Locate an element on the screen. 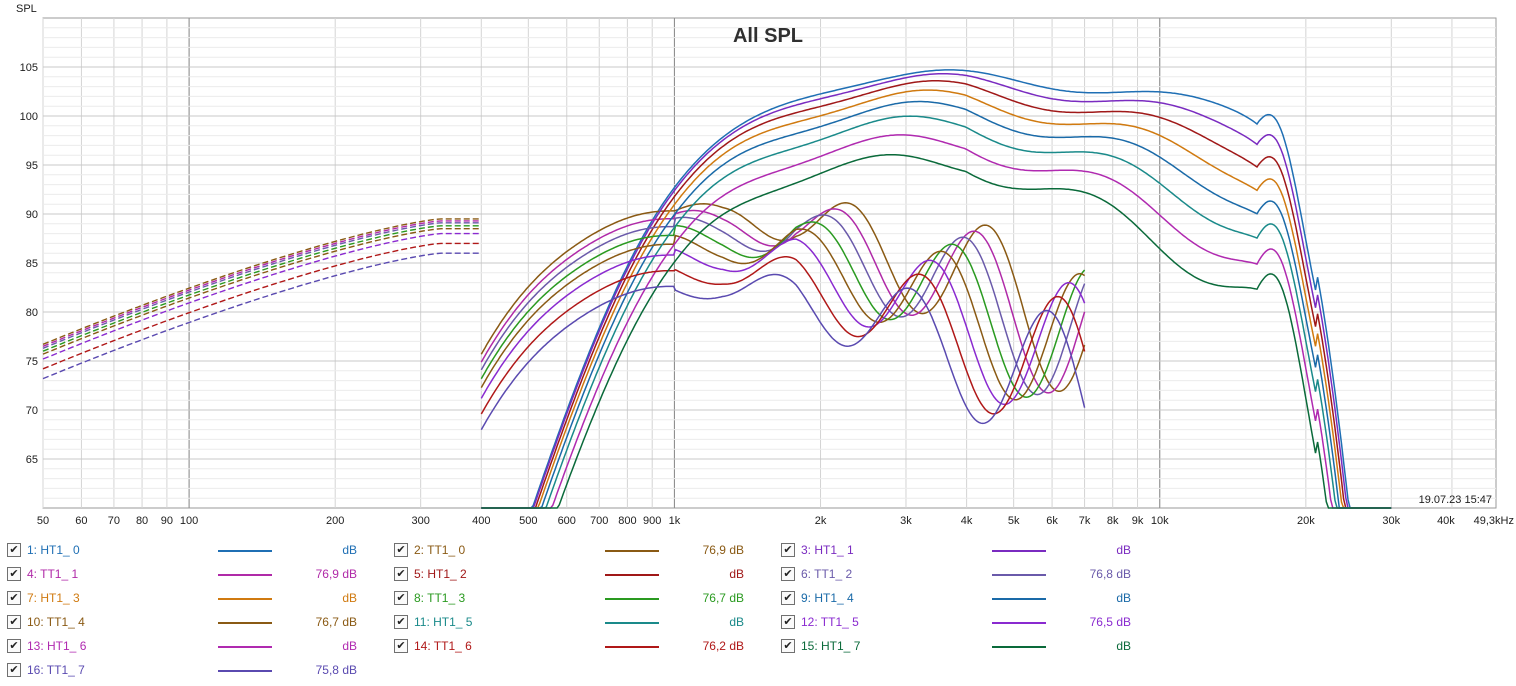 This screenshot has height=686, width=1516. legend-series-name: 15: HT1_ 7 is located at coordinates (831, 646).